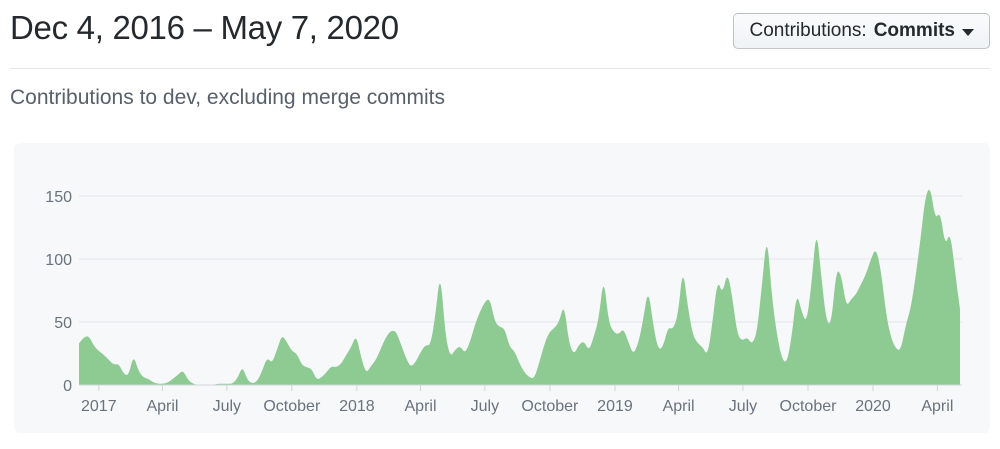 This screenshot has height=449, width=1000. I want to click on x-axis-label-13: April, so click(937, 406).